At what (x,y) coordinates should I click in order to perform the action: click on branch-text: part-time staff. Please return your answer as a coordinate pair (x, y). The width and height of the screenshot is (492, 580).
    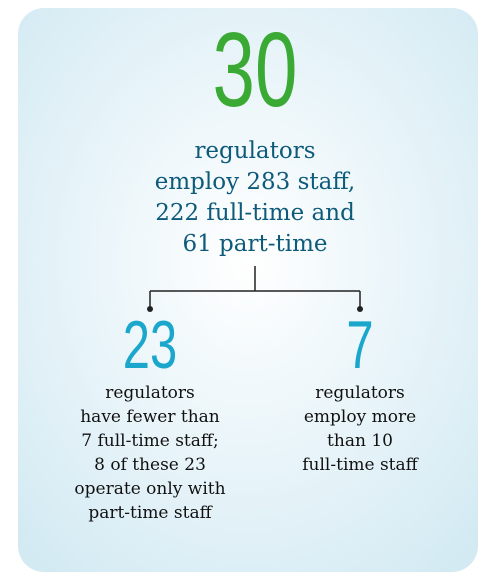
    Looking at the image, I should click on (150, 513).